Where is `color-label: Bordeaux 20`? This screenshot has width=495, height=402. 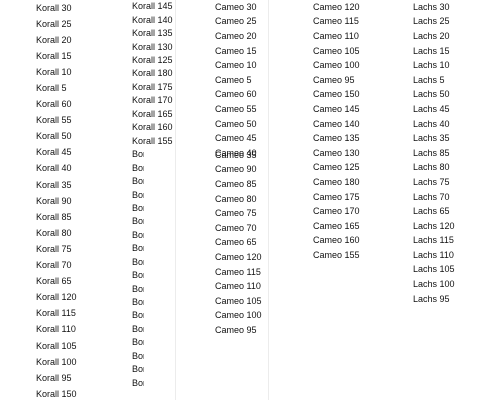
color-label: Bordeaux 20 is located at coordinates (138, 181).